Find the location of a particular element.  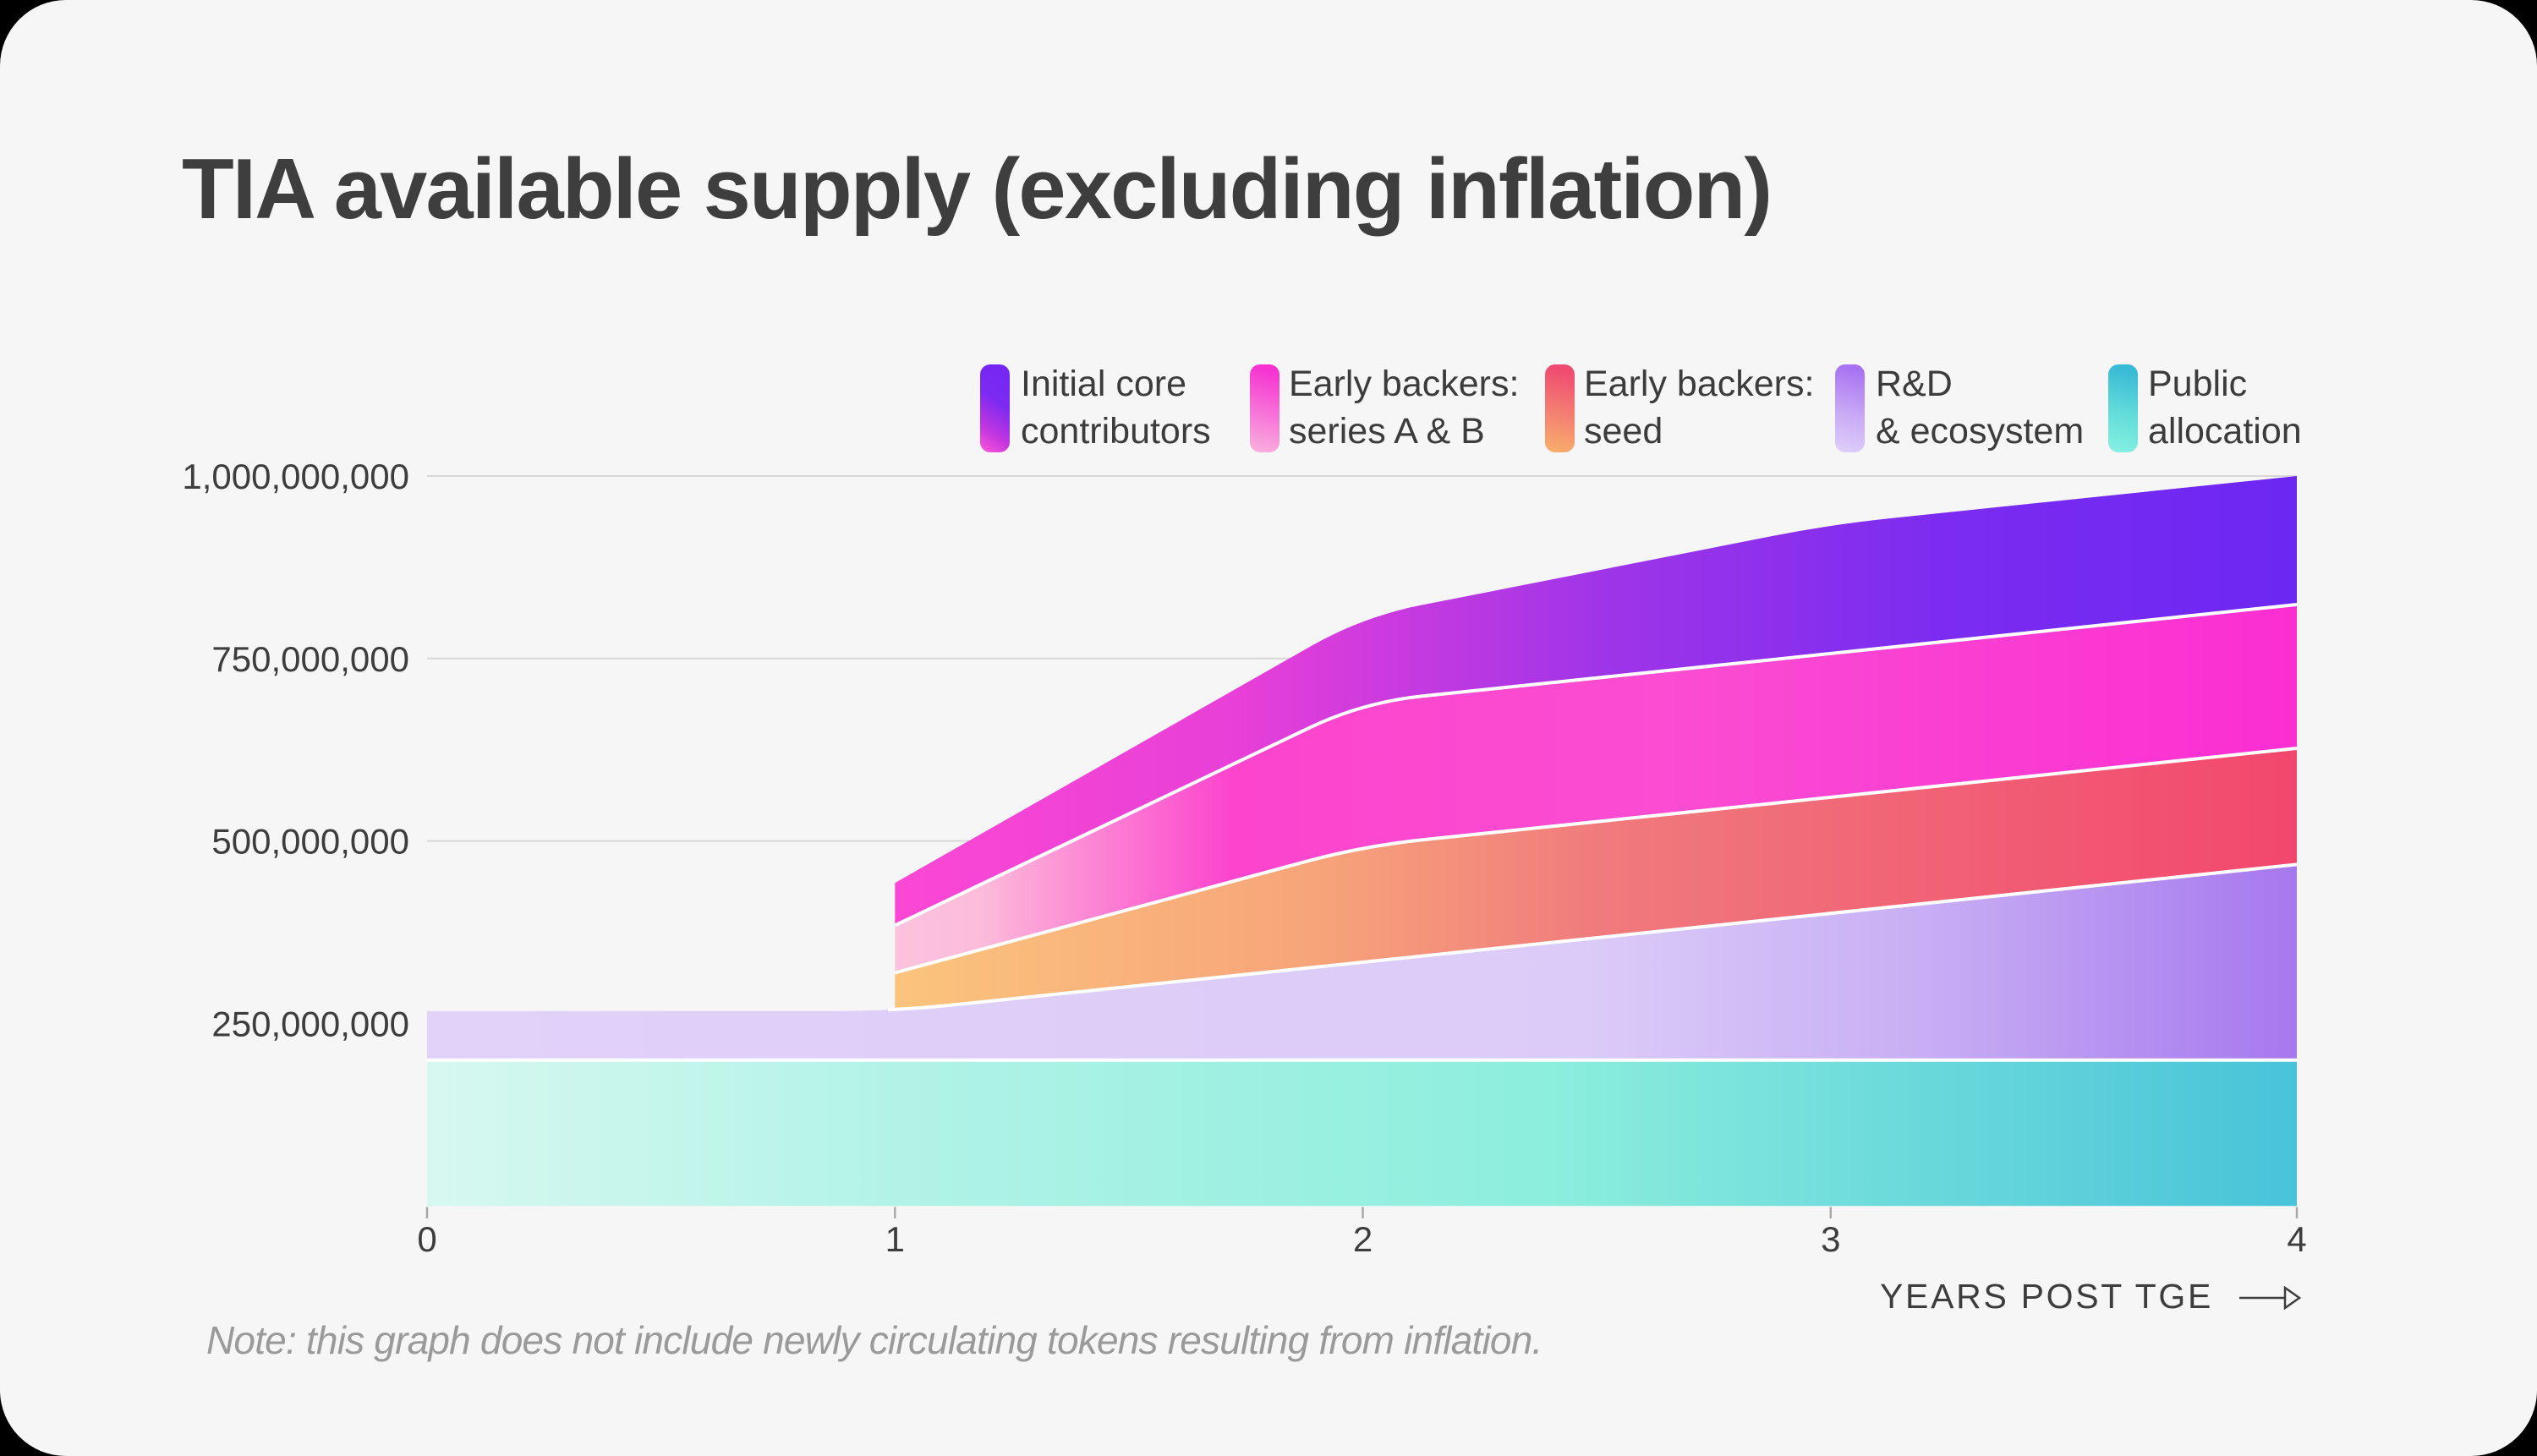

svg-text: 250,000,000 is located at coordinates (310, 1023).